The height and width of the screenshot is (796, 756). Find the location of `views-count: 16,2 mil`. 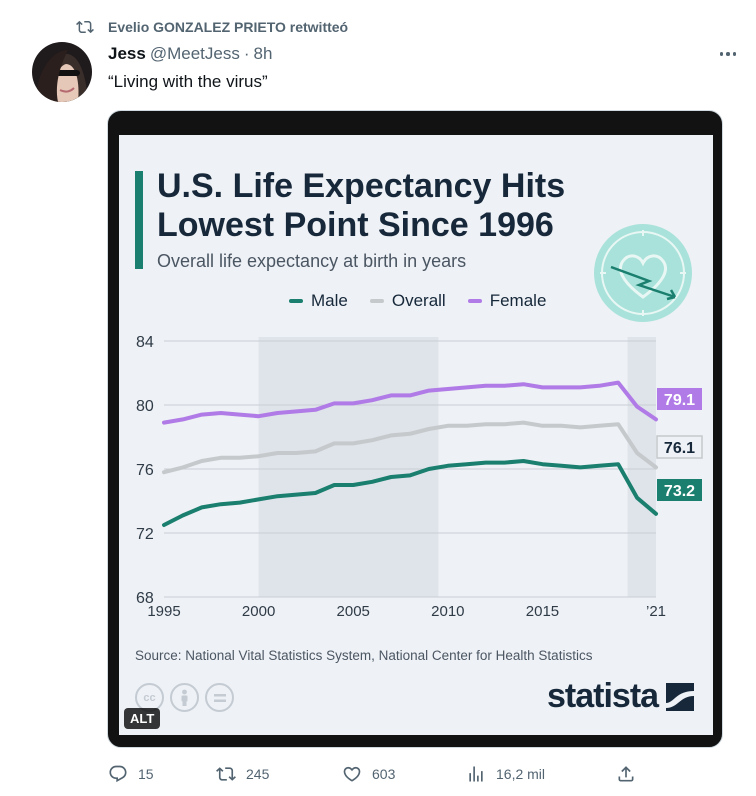

views-count: 16,2 mil is located at coordinates (521, 774).